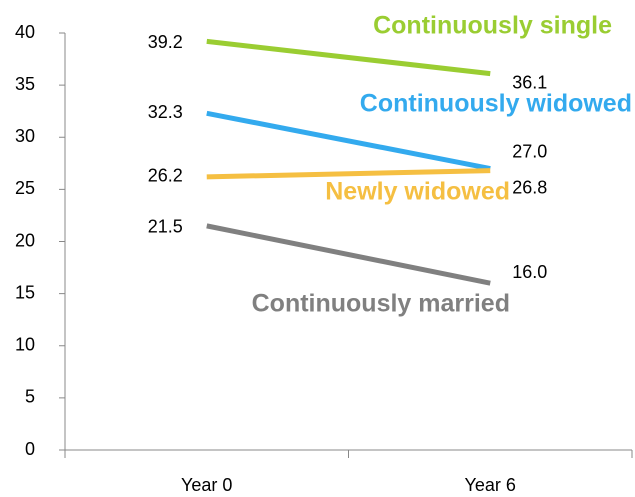 The image size is (635, 497). Describe the element at coordinates (529, 151) in the screenshot. I see `data-label: 27.0` at that location.